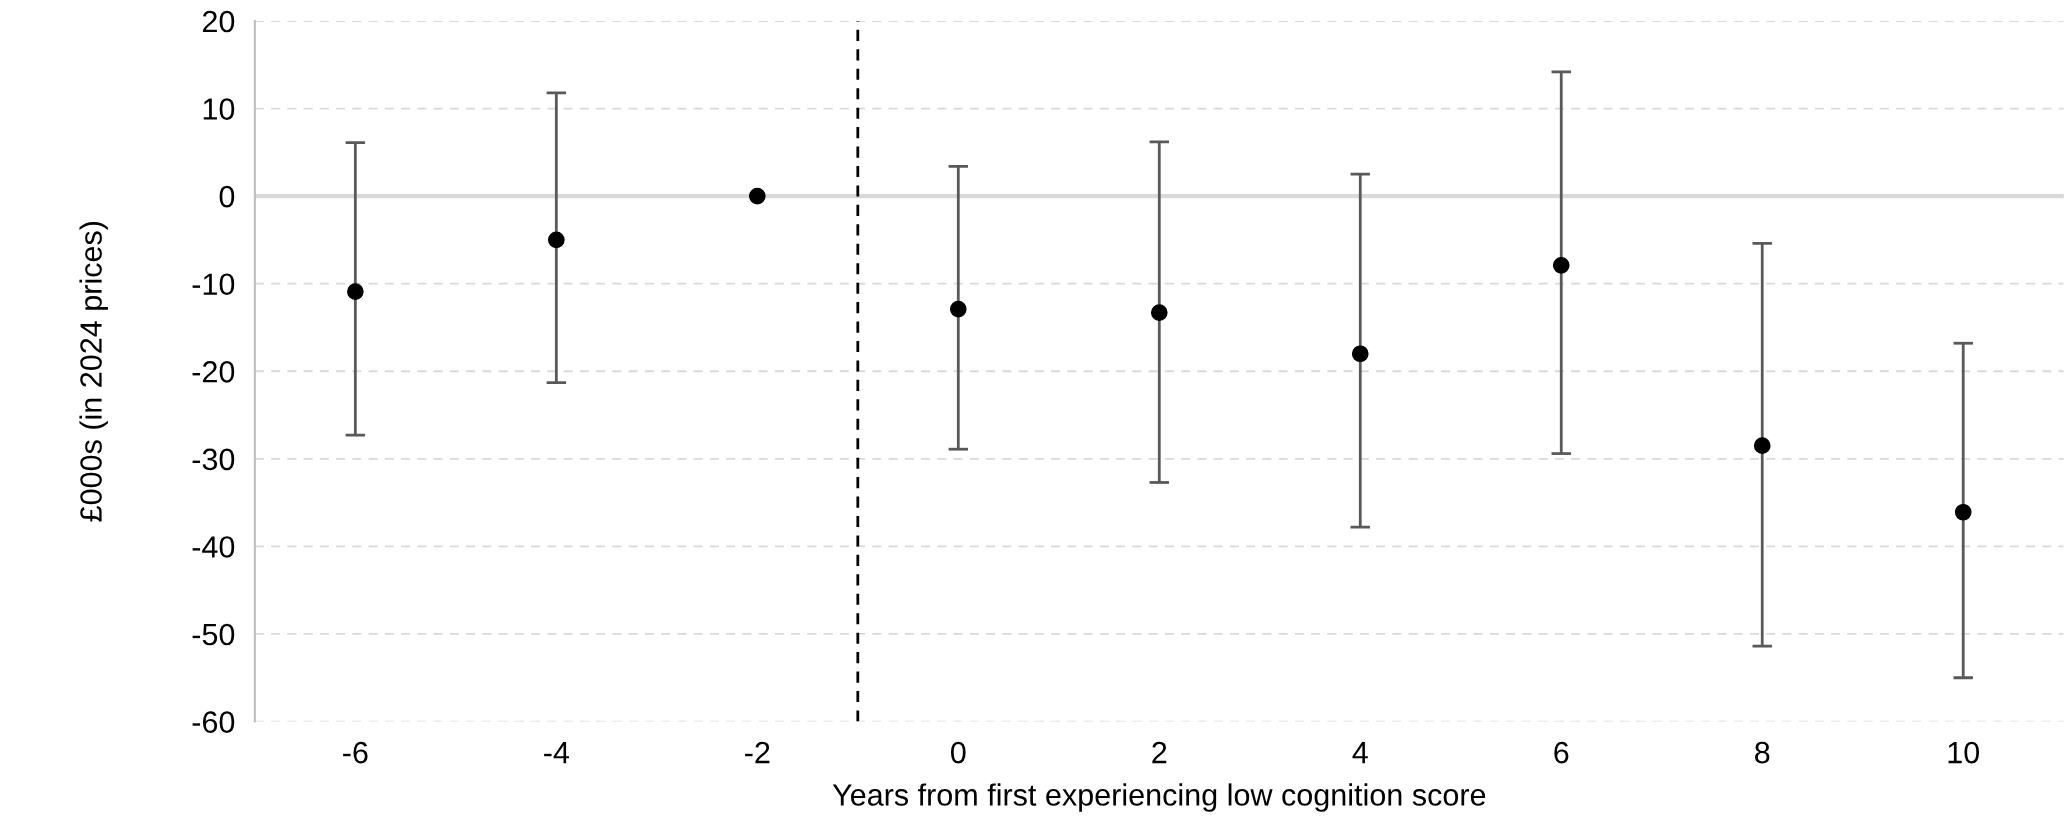 This screenshot has width=2072, height=839. Describe the element at coordinates (213, 459) in the screenshot. I see `y-tick-label: -30` at that location.